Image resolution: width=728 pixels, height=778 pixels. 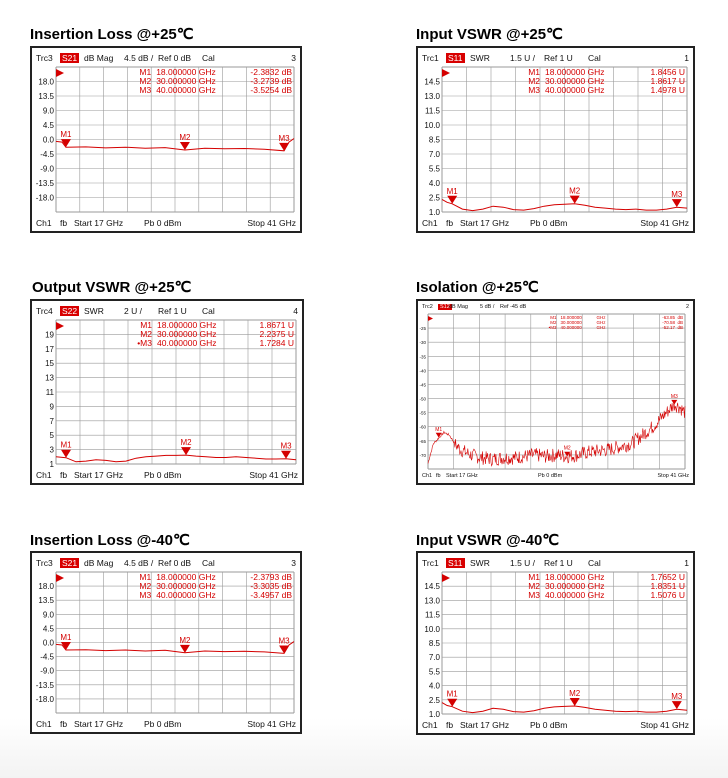 I want to click on y-tick-label: 5.5, so click(x=435, y=169).